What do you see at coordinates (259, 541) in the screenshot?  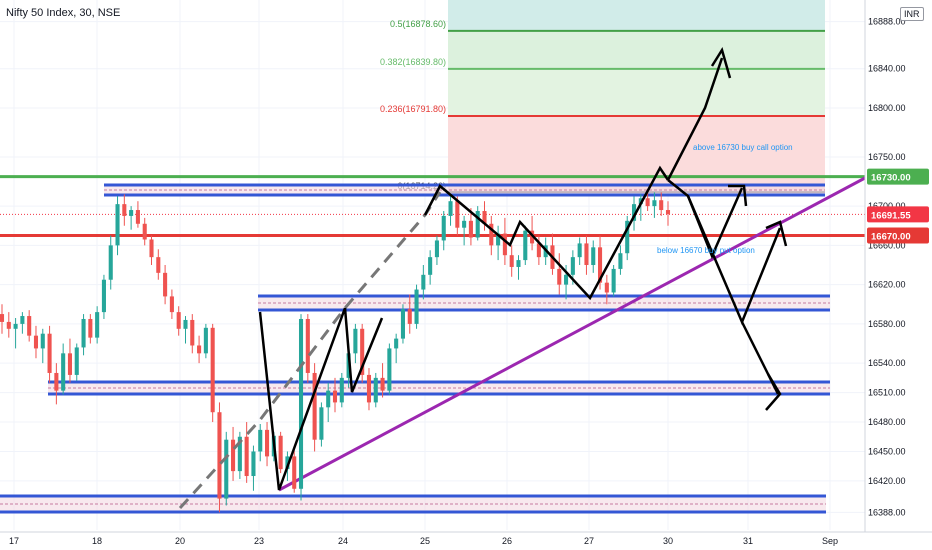 I see `x-tick-label: 23` at bounding box center [259, 541].